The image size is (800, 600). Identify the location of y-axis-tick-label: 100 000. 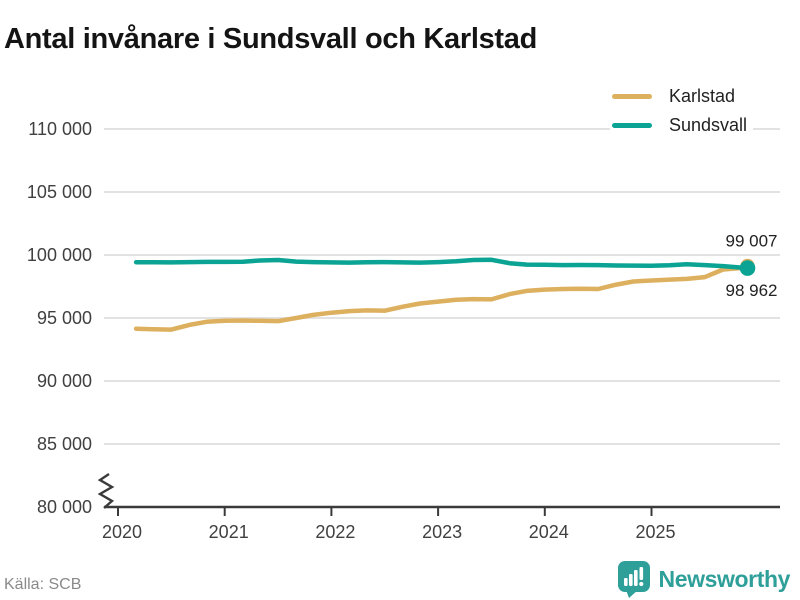
(59, 255).